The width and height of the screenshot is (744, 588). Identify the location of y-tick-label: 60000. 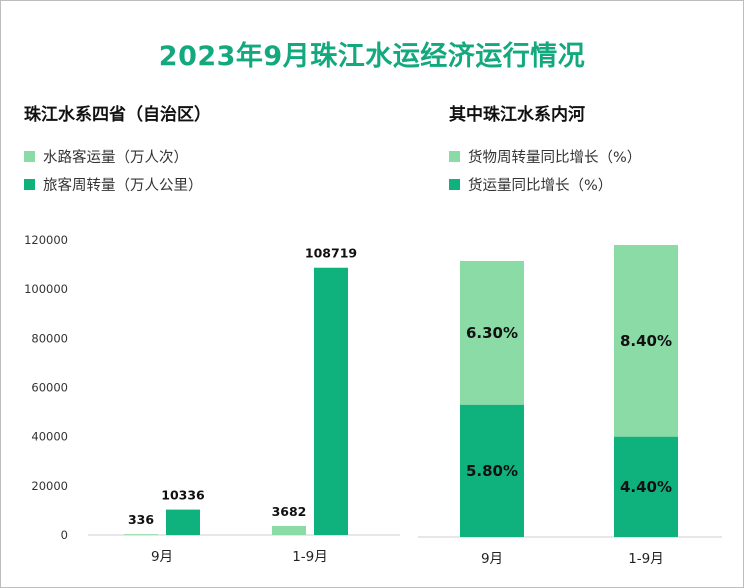
(49, 388).